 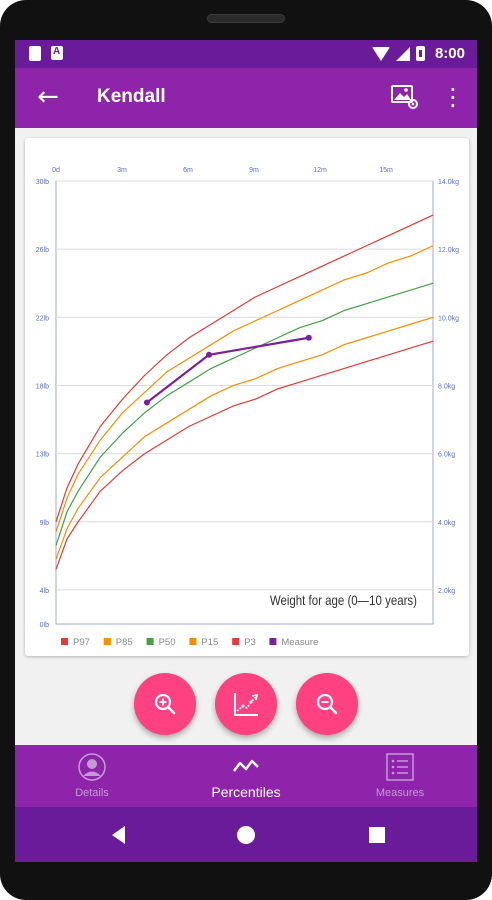 I want to click on nav-measures-label: Measures, so click(x=400, y=793).